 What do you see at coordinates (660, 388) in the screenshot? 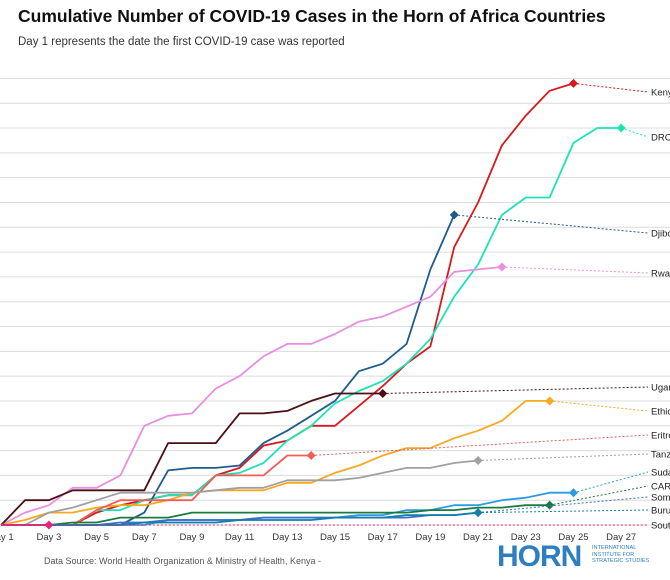
I see `series-label-uganda: Uganda` at bounding box center [660, 388].